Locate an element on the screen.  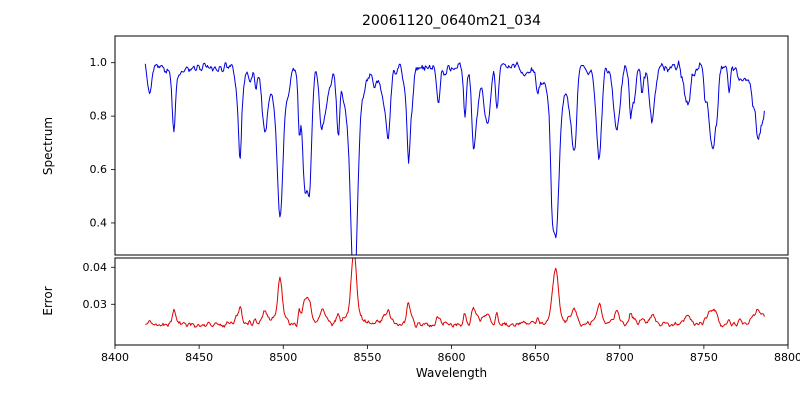
x-tick-label: 8500 is located at coordinates (283, 357).